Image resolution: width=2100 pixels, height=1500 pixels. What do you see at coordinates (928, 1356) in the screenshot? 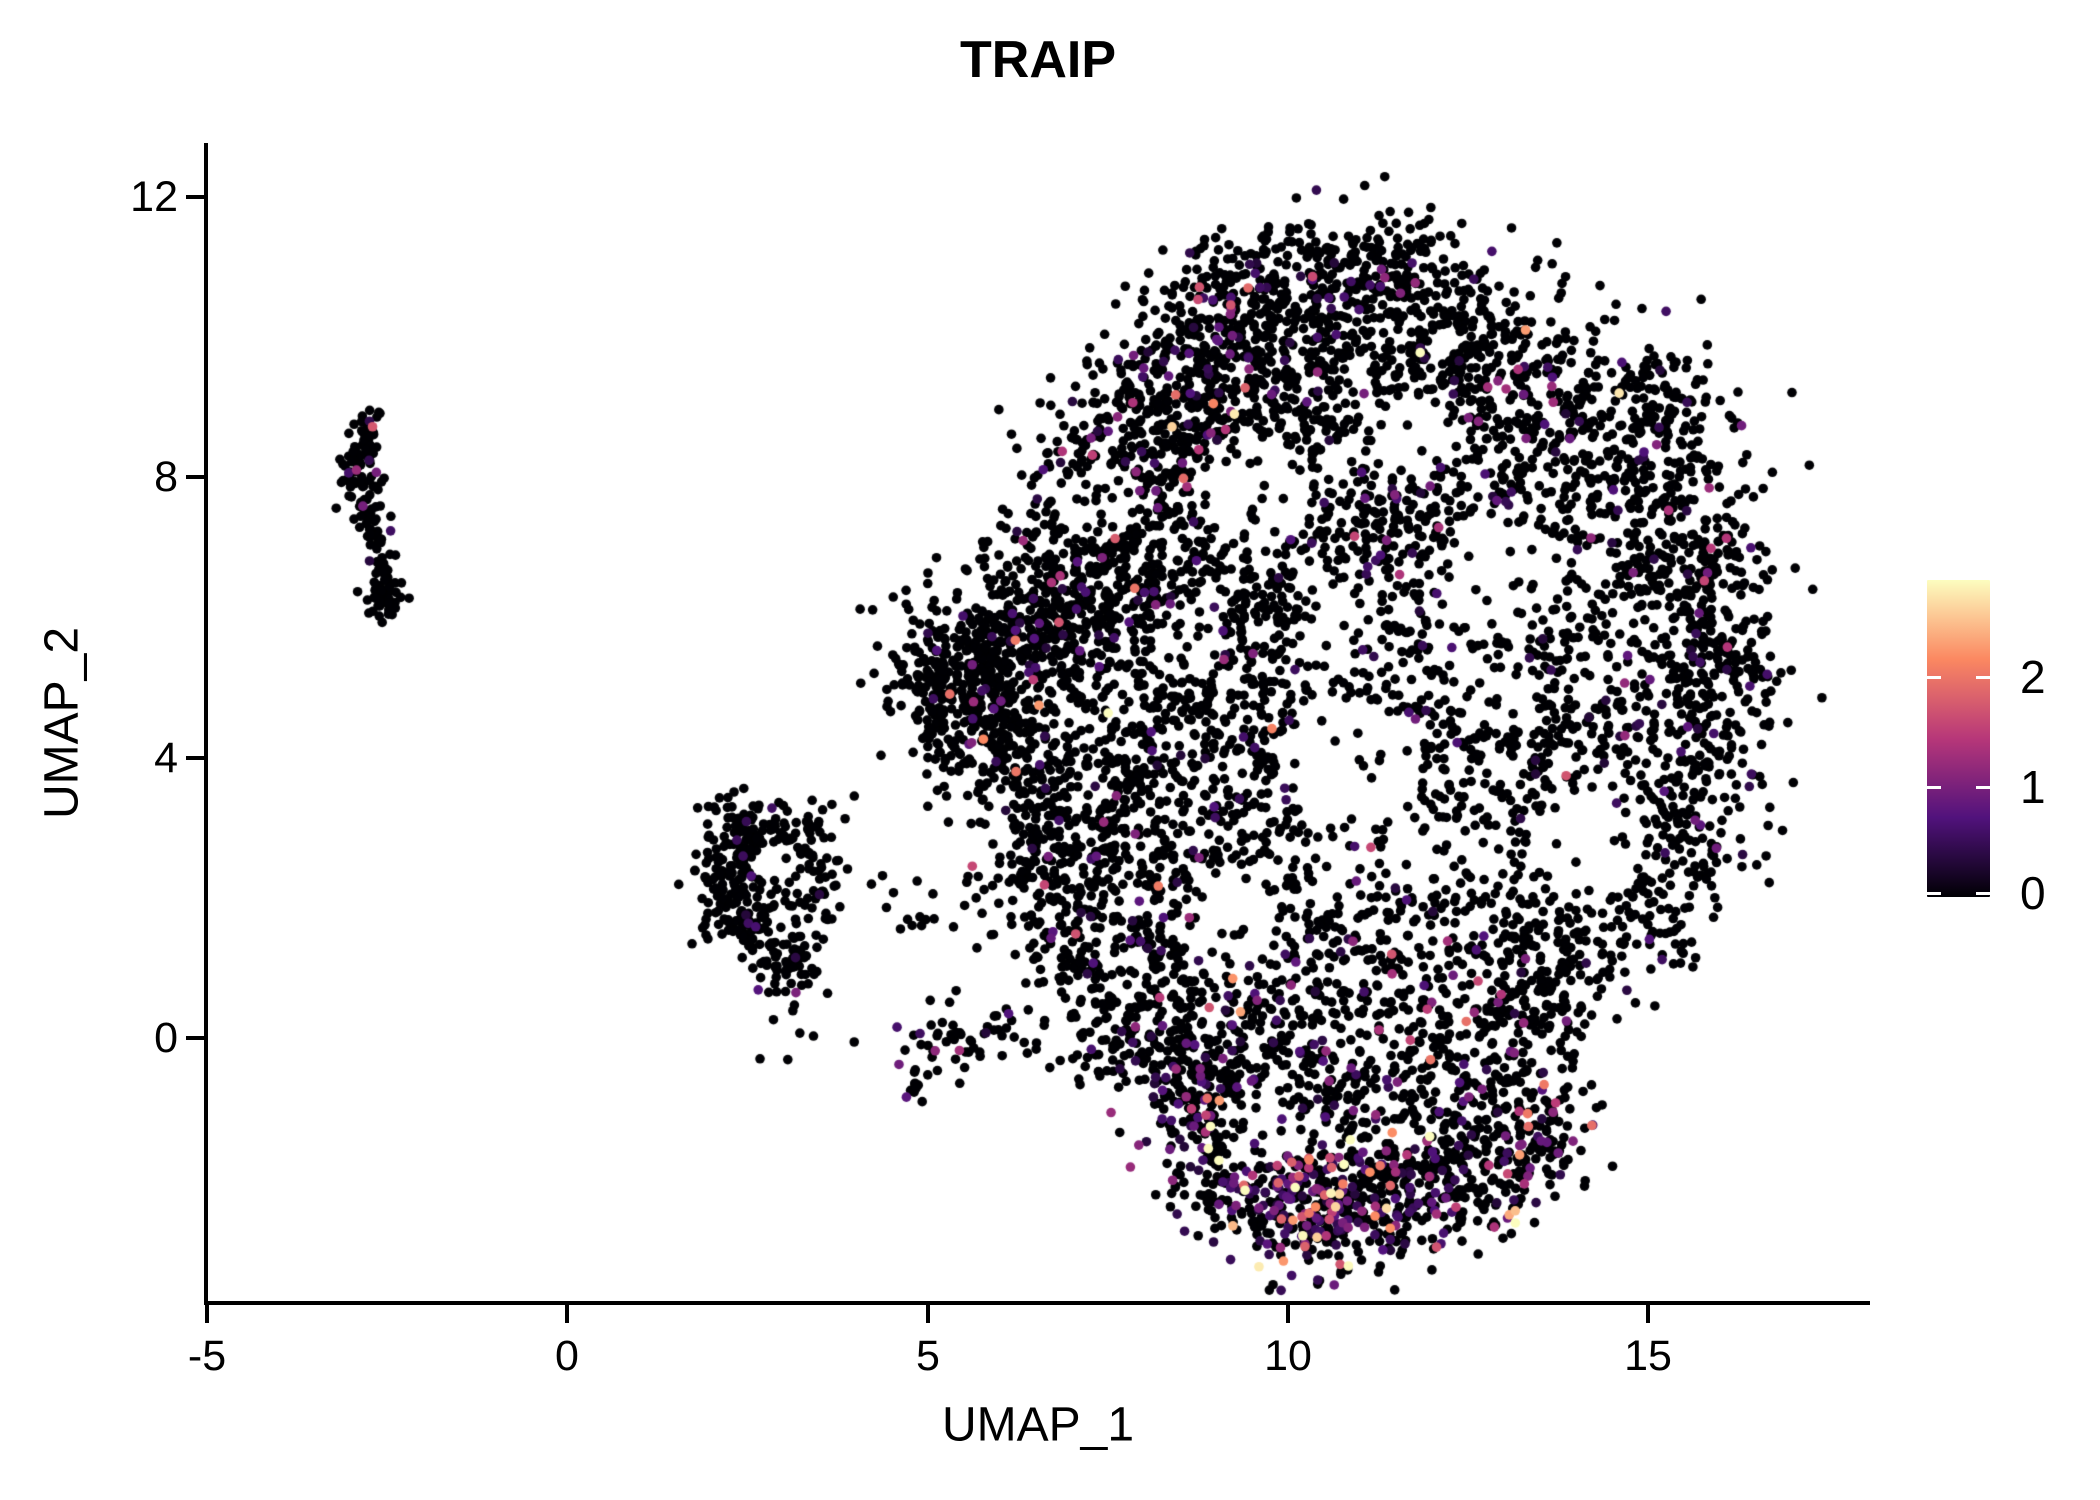
I see `x-tick-label: 5` at bounding box center [928, 1356].